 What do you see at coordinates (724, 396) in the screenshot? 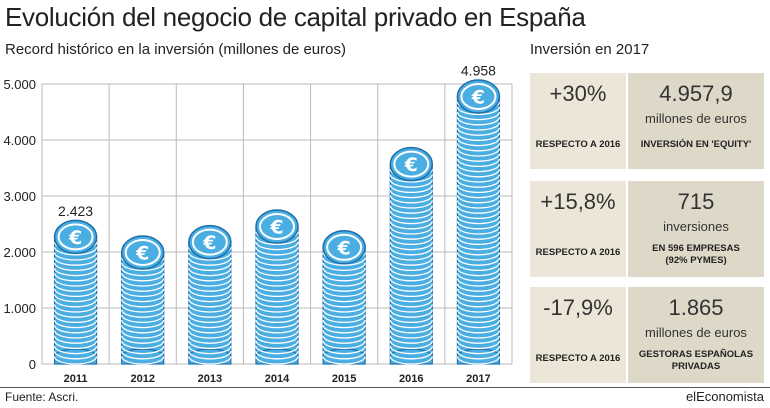
I see `publisher-brand: elEconomista` at bounding box center [724, 396].